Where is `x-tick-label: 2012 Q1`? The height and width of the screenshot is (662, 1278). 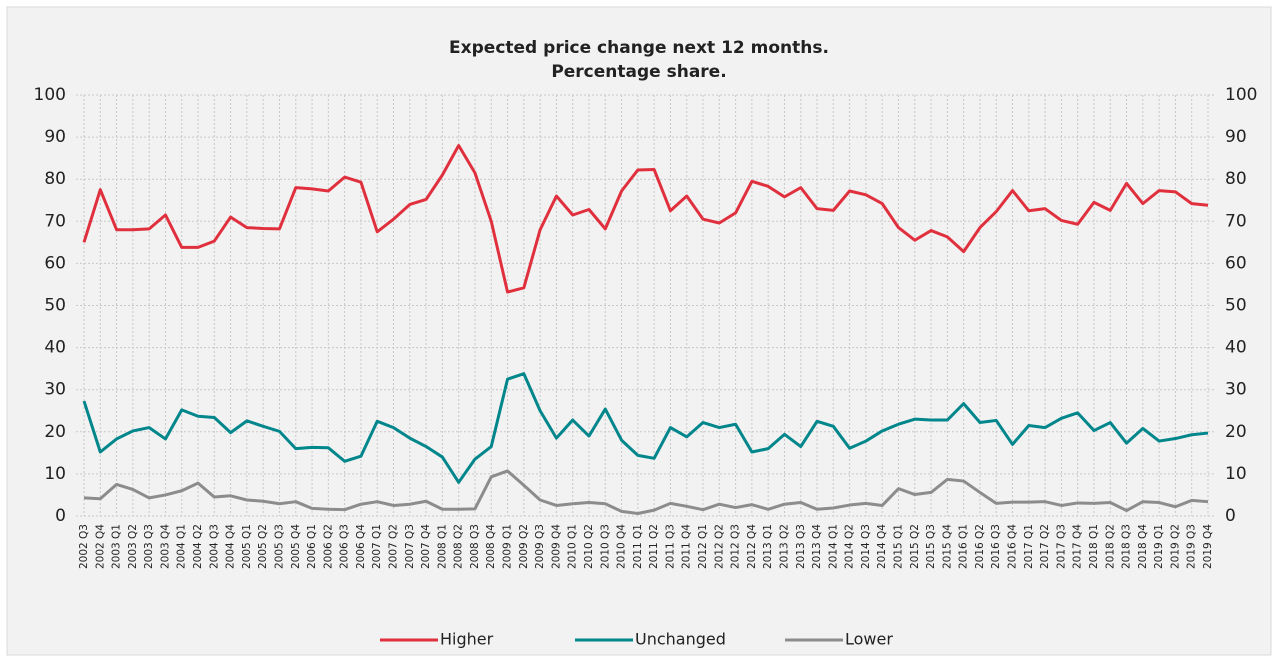
x-tick-label: 2012 Q1 is located at coordinates (703, 546).